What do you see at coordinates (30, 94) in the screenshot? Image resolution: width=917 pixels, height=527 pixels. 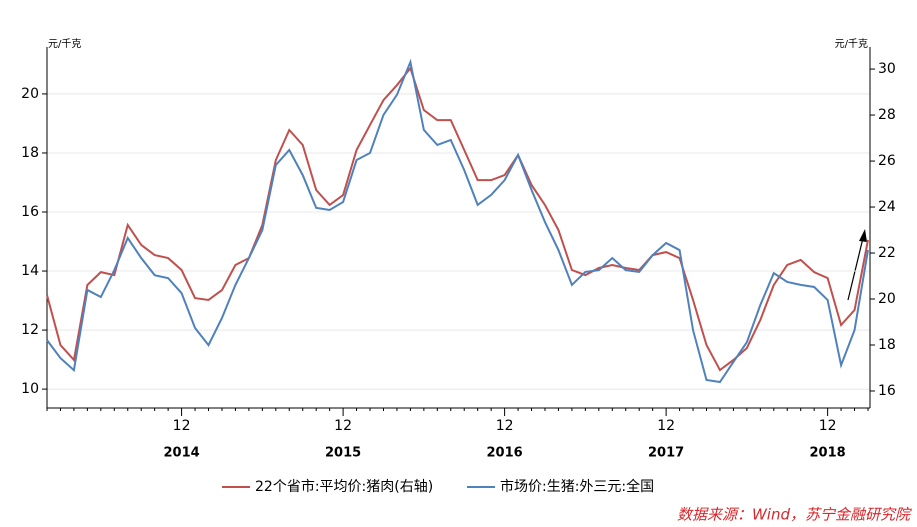 I see `y-tick-label: 20` at bounding box center [30, 94].